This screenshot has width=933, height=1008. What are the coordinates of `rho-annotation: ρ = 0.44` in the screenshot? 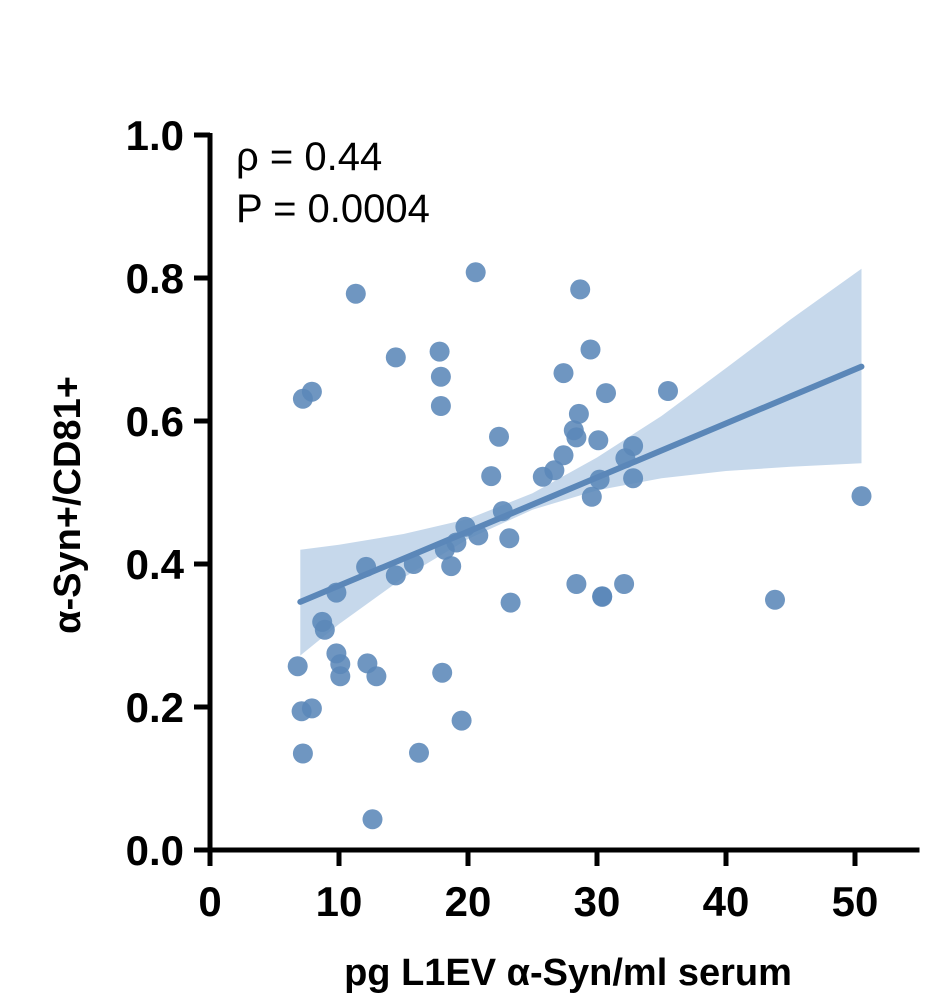 It's located at (309, 157).